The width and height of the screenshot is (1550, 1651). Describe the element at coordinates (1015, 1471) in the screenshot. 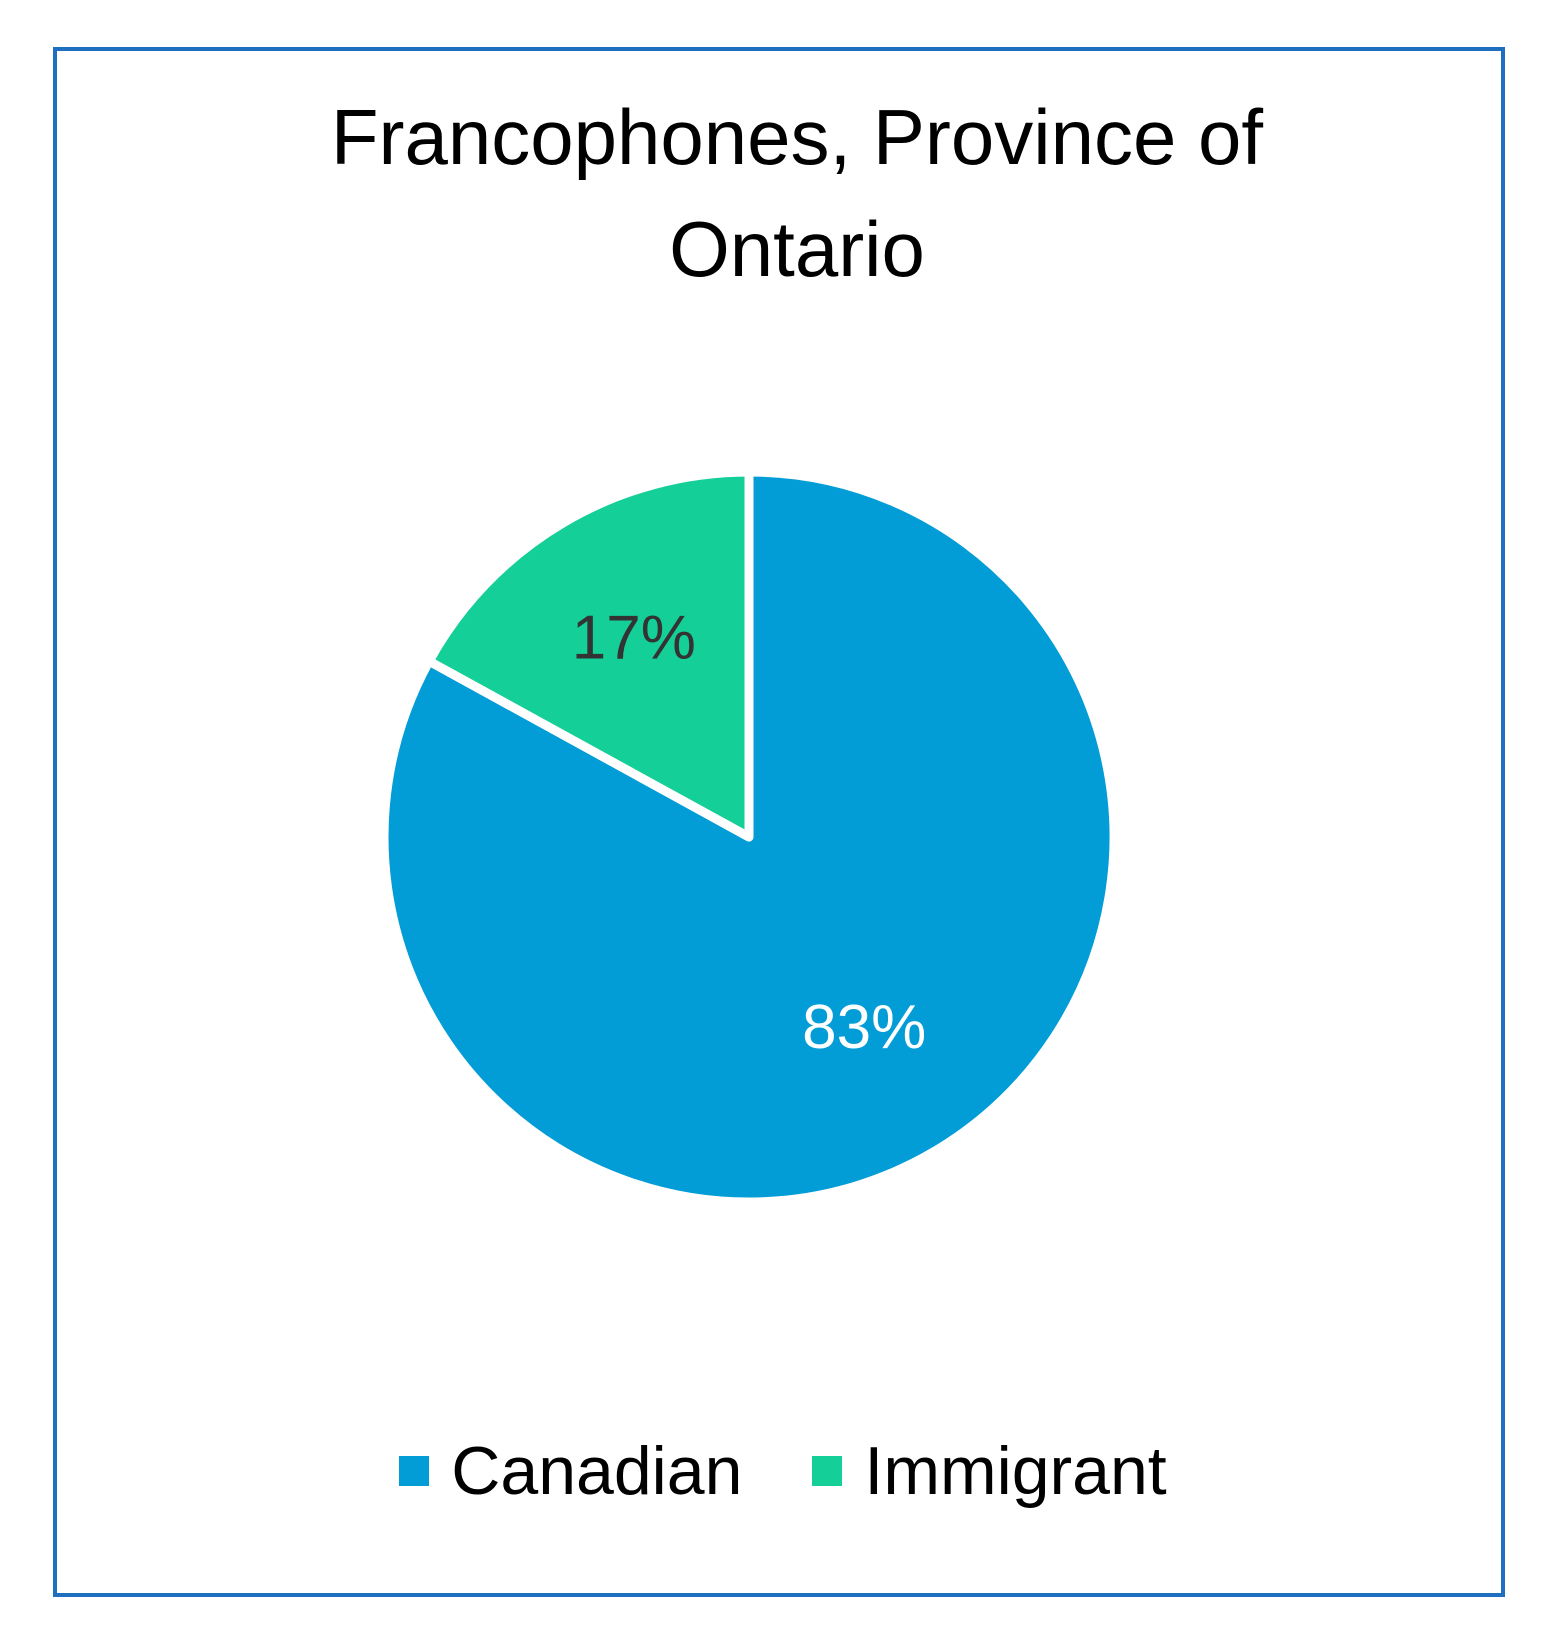

I see `legend-label-immigrant: Immigrant` at that location.